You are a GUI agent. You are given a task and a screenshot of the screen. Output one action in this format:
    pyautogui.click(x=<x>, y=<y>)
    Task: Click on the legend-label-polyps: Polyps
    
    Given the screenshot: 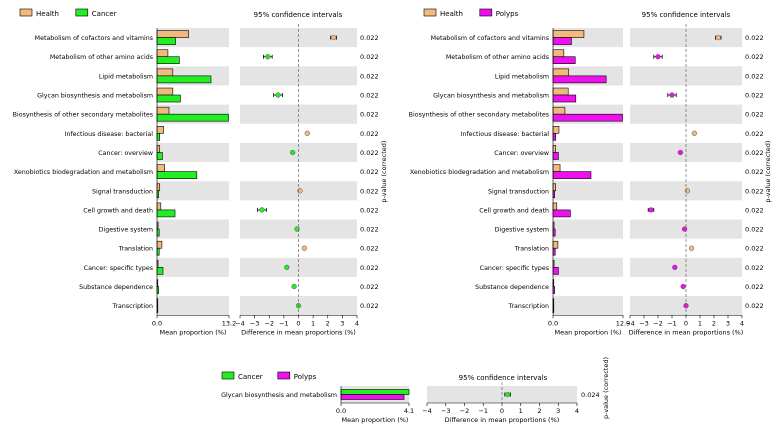 What is the action you would take?
    pyautogui.click(x=507, y=14)
    